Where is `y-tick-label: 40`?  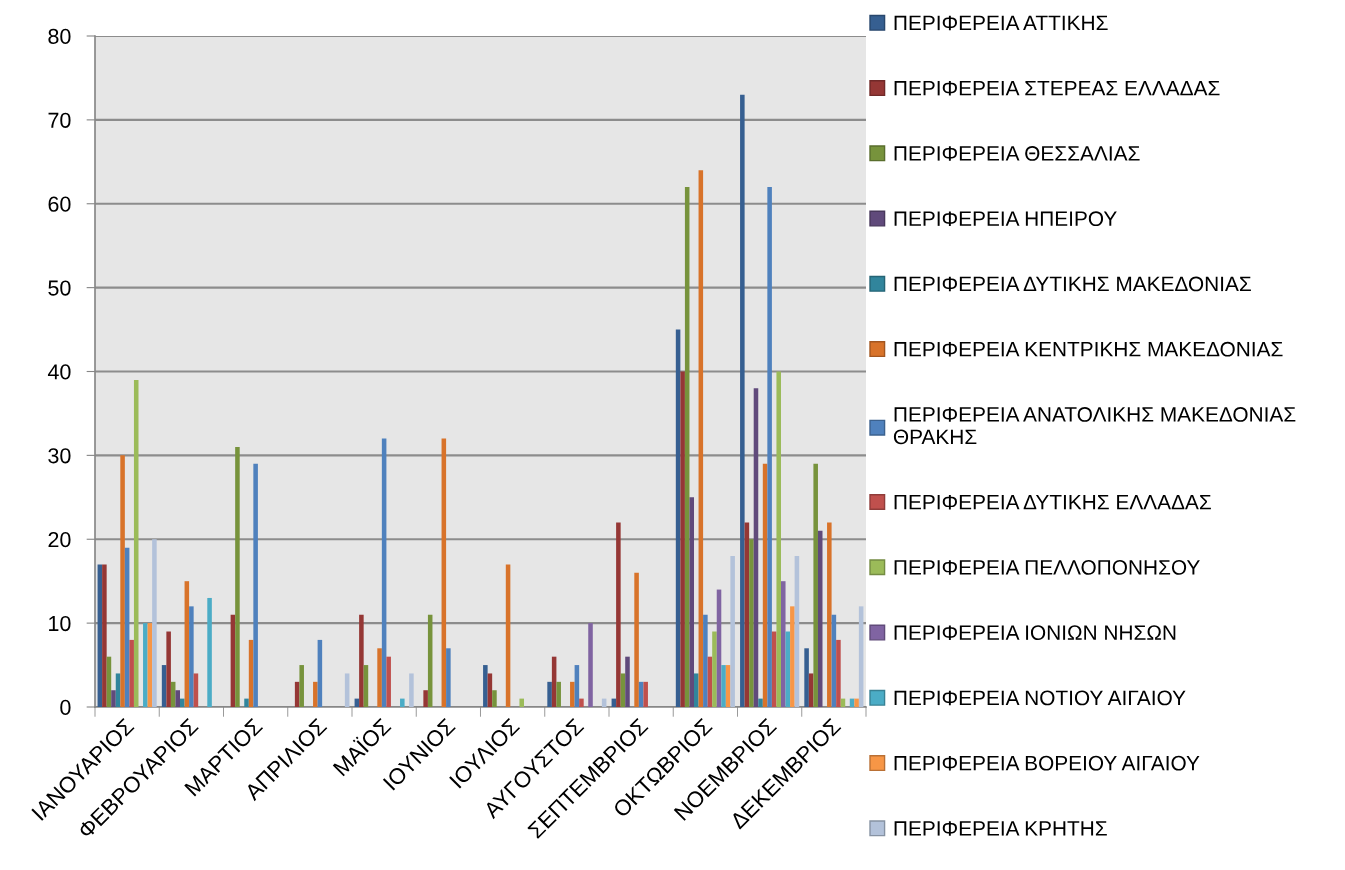
y-tick-label: 40 is located at coordinates (59, 372).